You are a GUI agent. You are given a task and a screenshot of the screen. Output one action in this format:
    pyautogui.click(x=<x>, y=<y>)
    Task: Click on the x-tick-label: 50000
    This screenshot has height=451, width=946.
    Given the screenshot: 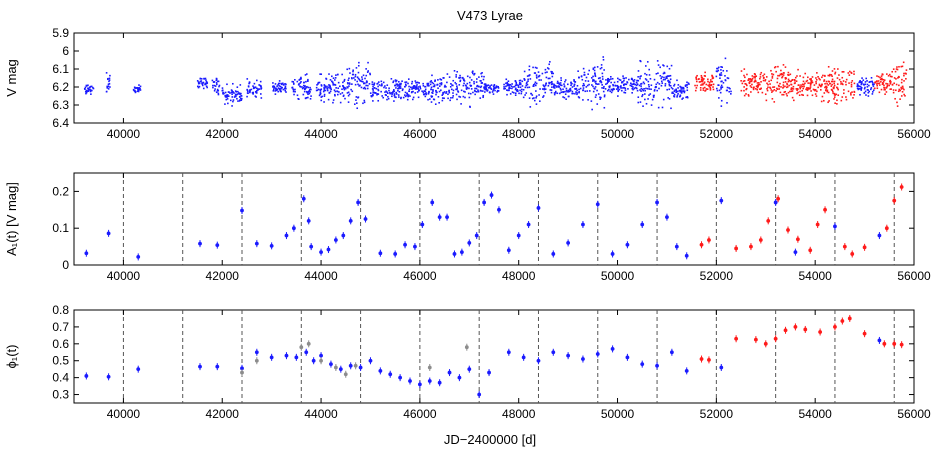 What is the action you would take?
    pyautogui.click(x=618, y=276)
    